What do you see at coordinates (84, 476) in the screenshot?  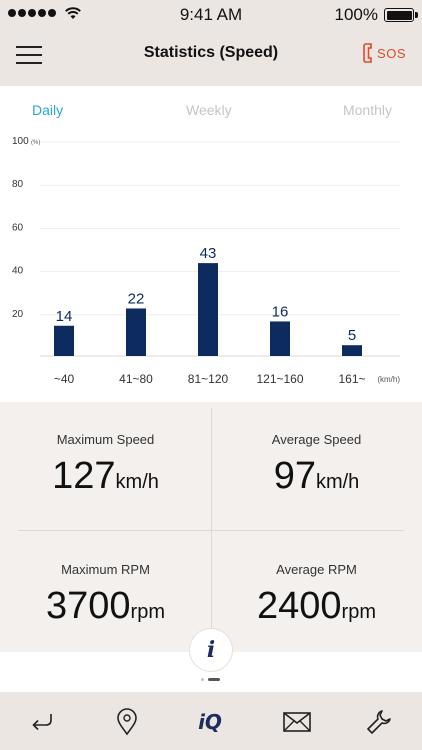 I see `max-speed-value: 127` at bounding box center [84, 476].